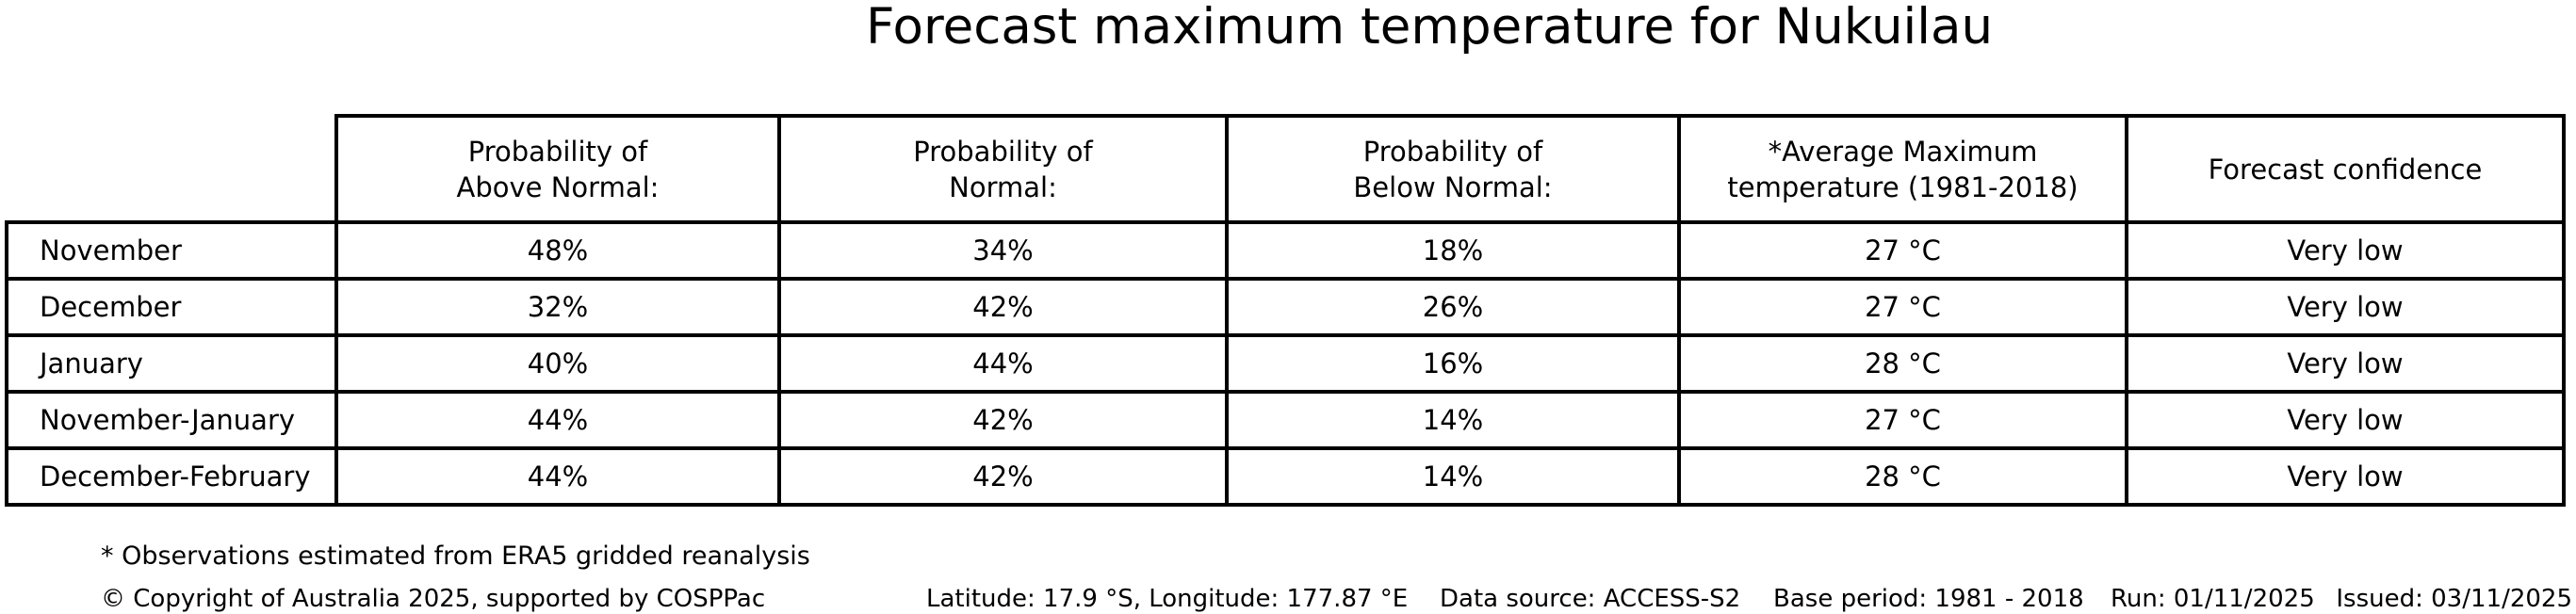 The width and height of the screenshot is (2576, 614). What do you see at coordinates (1003, 250) in the screenshot?
I see `table-cell: 34%` at bounding box center [1003, 250].